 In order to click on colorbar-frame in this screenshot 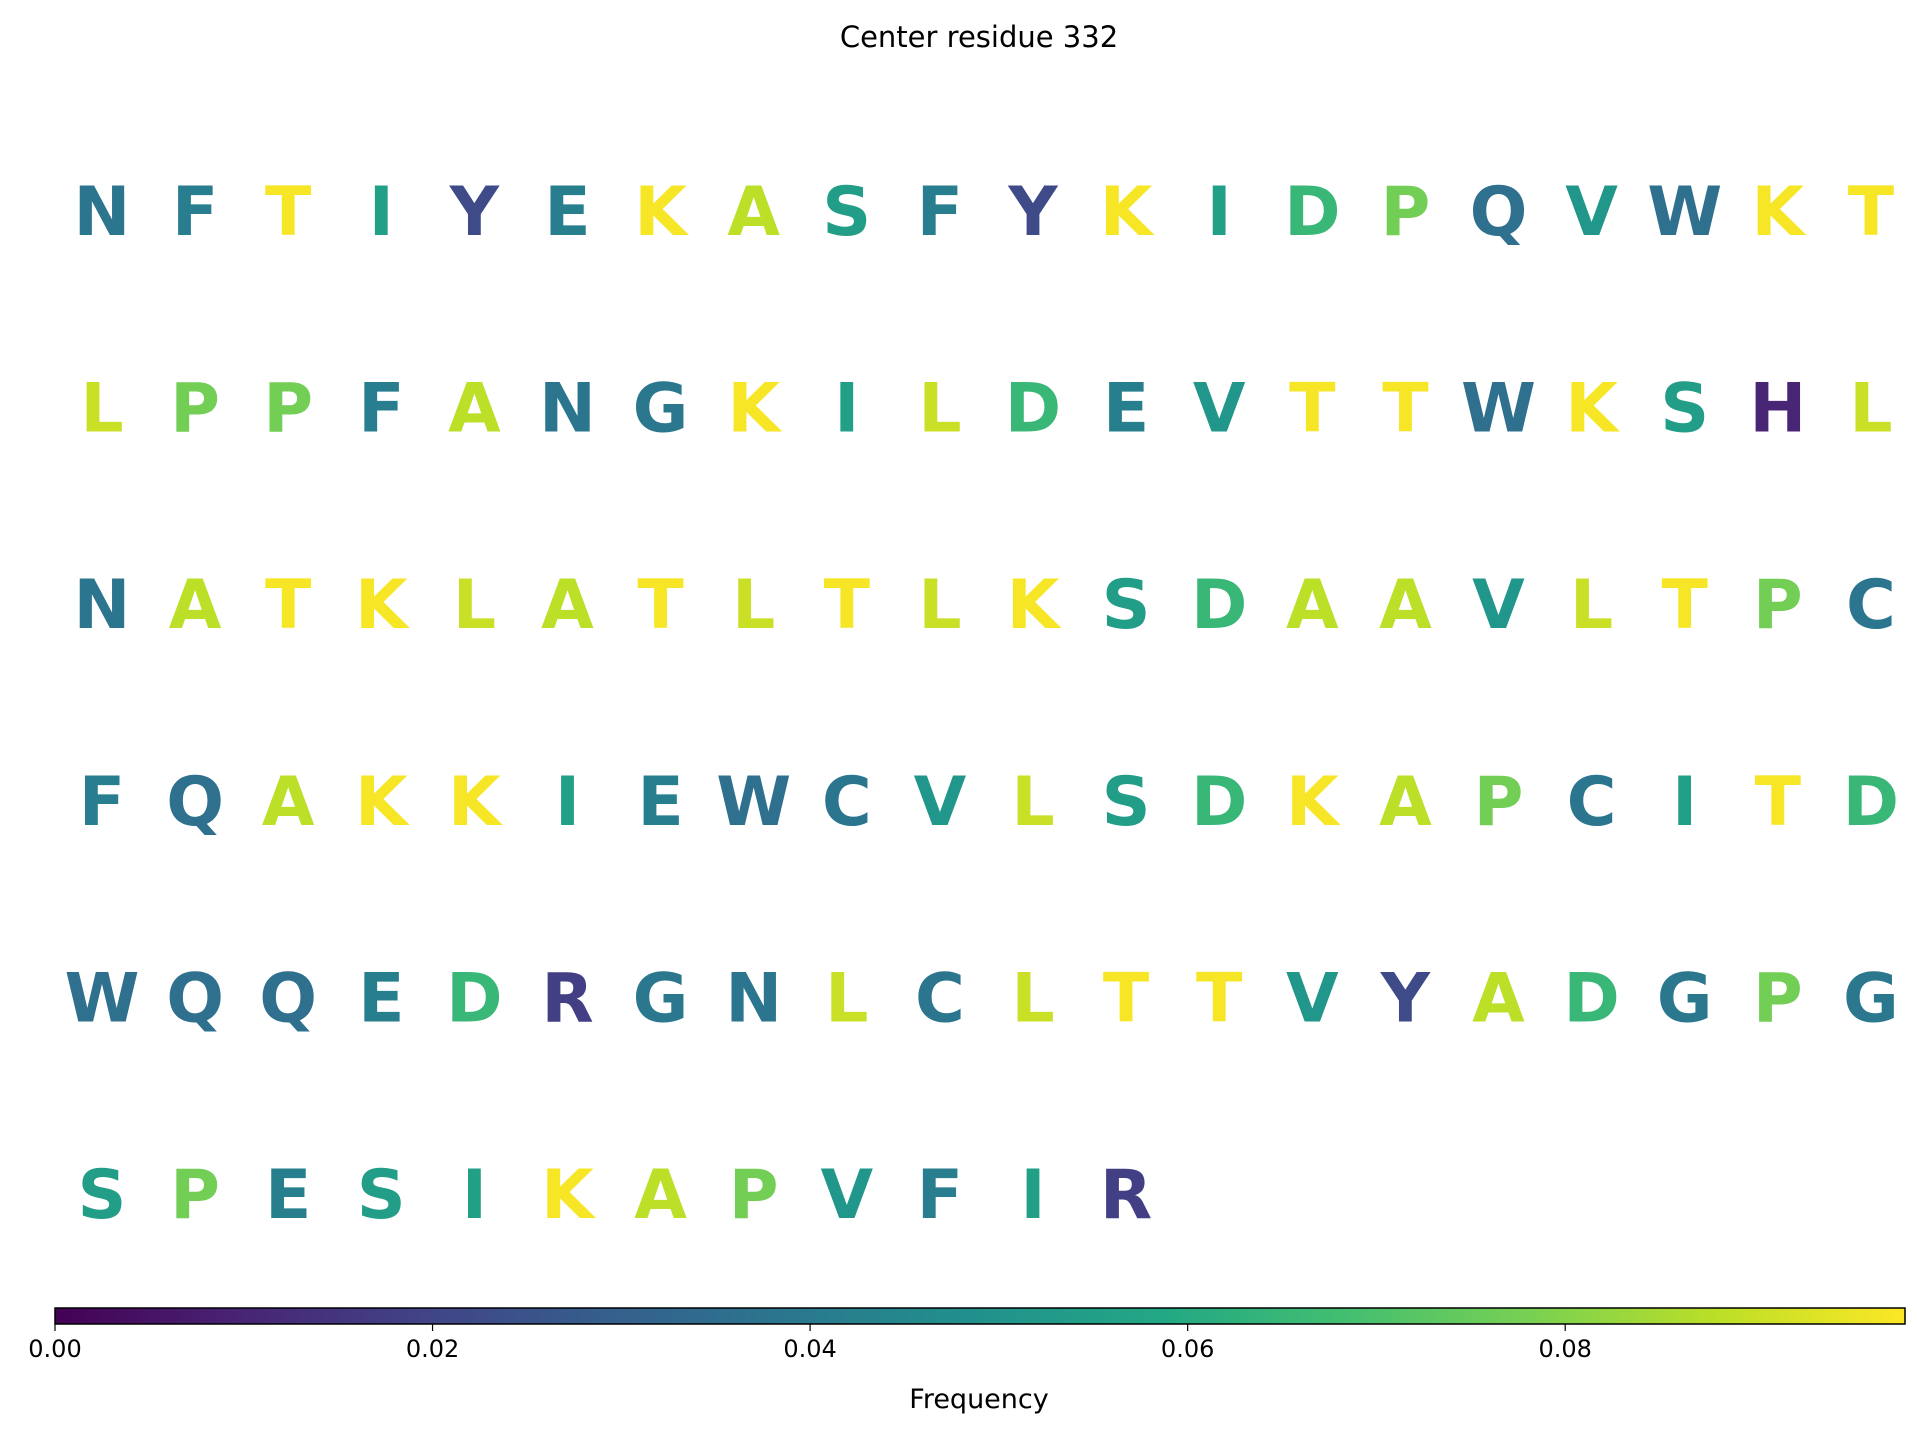, I will do `click(980, 1316)`.